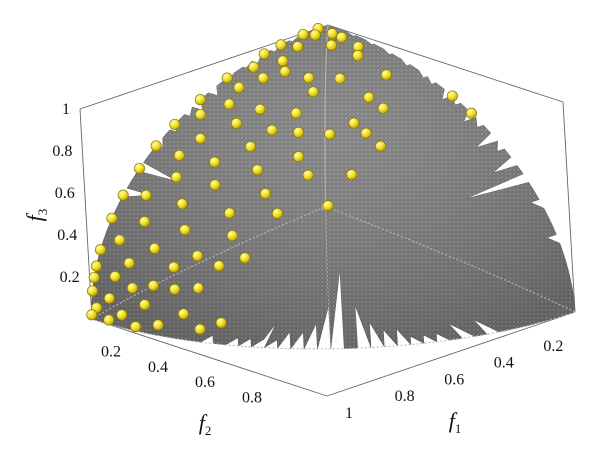  Describe the element at coordinates (36, 215) in the screenshot. I see `f3-axis-label: f3` at that location.